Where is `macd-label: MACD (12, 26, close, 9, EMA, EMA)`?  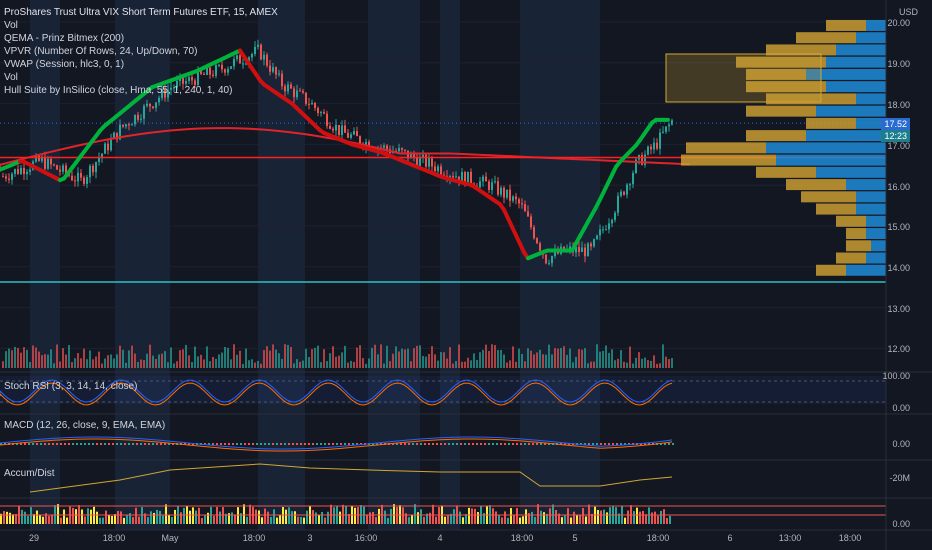
macd-label: MACD (12, 26, close, 9, EMA, EMA) is located at coordinates (85, 425).